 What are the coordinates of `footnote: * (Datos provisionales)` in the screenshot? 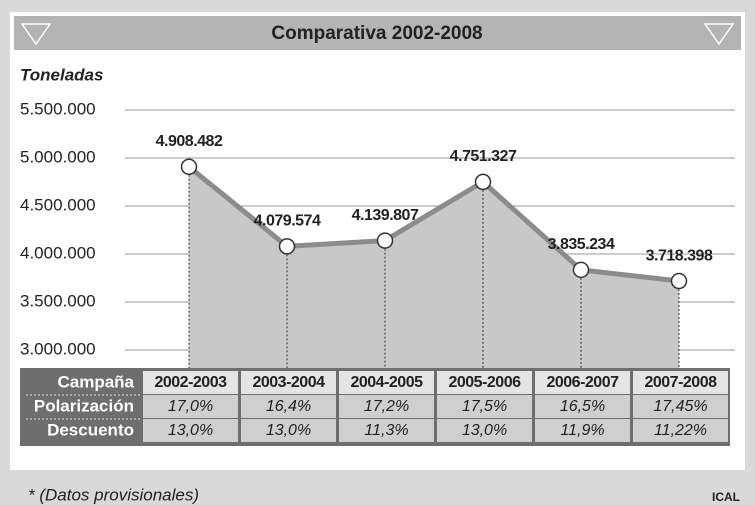 It's located at (113, 494).